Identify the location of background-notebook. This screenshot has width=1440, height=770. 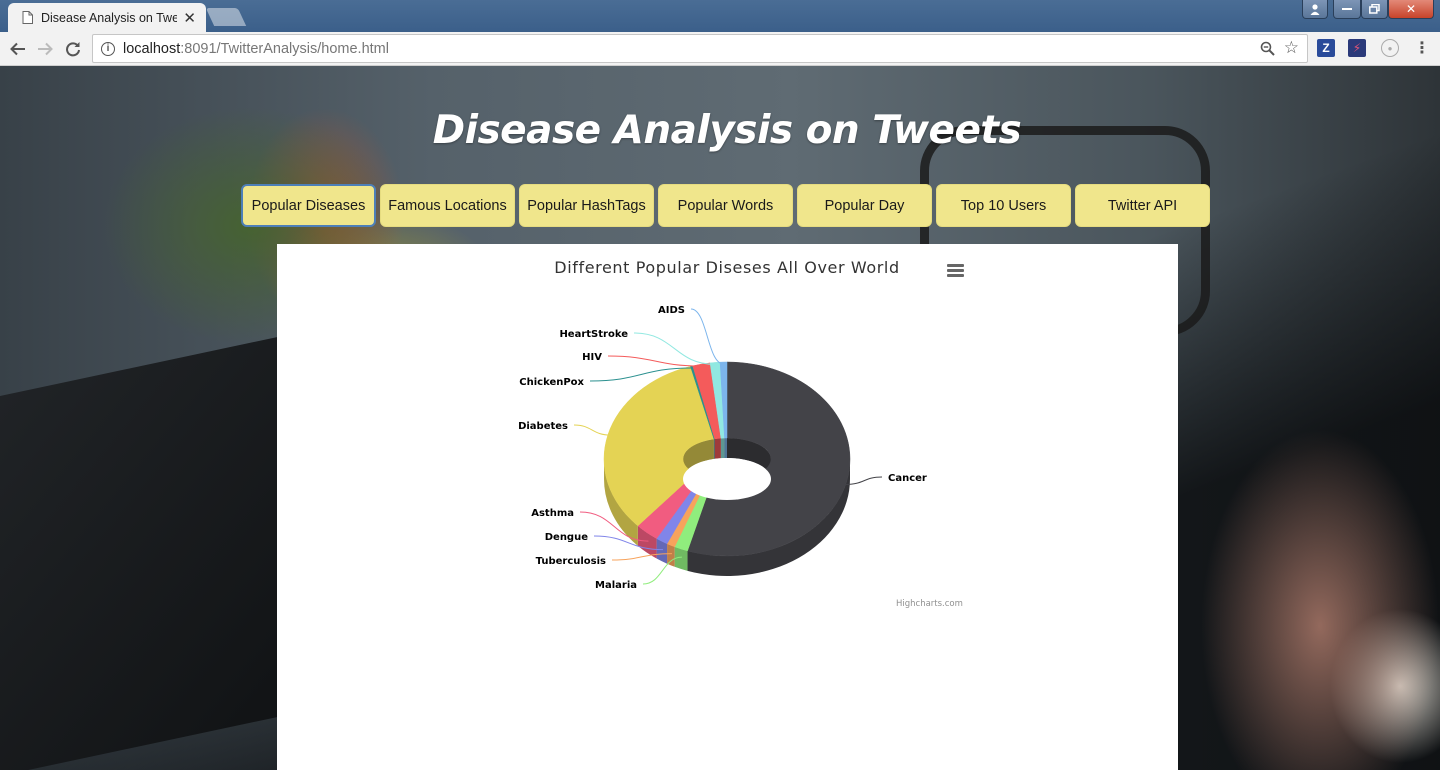
(145, 552).